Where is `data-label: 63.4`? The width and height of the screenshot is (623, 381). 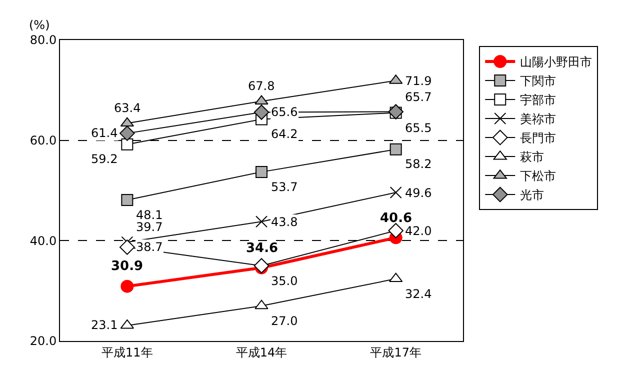
data-label: 63.4 is located at coordinates (127, 108).